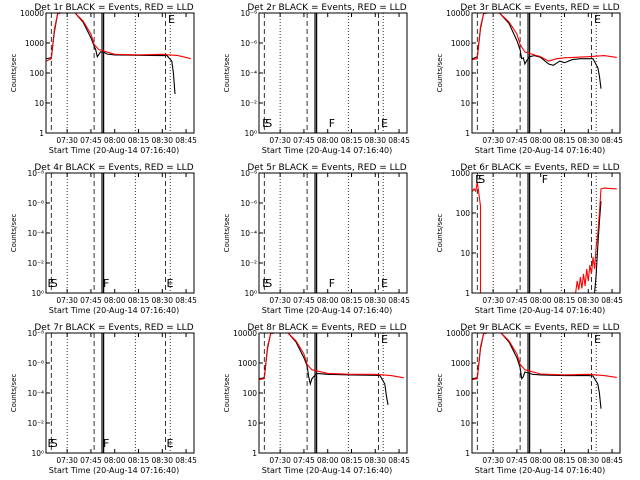 The image size is (640, 480). I want to click on y-tick-label: 10⁰, so click(37, 453).